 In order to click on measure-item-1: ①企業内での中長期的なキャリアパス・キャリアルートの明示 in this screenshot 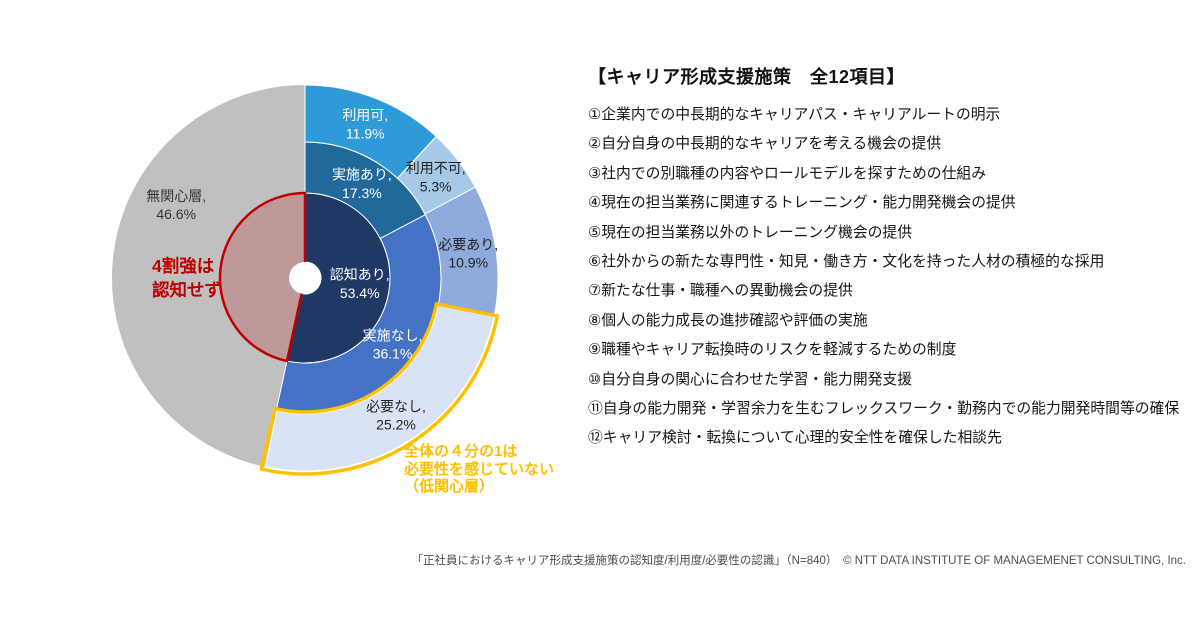, I will do `click(794, 115)`.